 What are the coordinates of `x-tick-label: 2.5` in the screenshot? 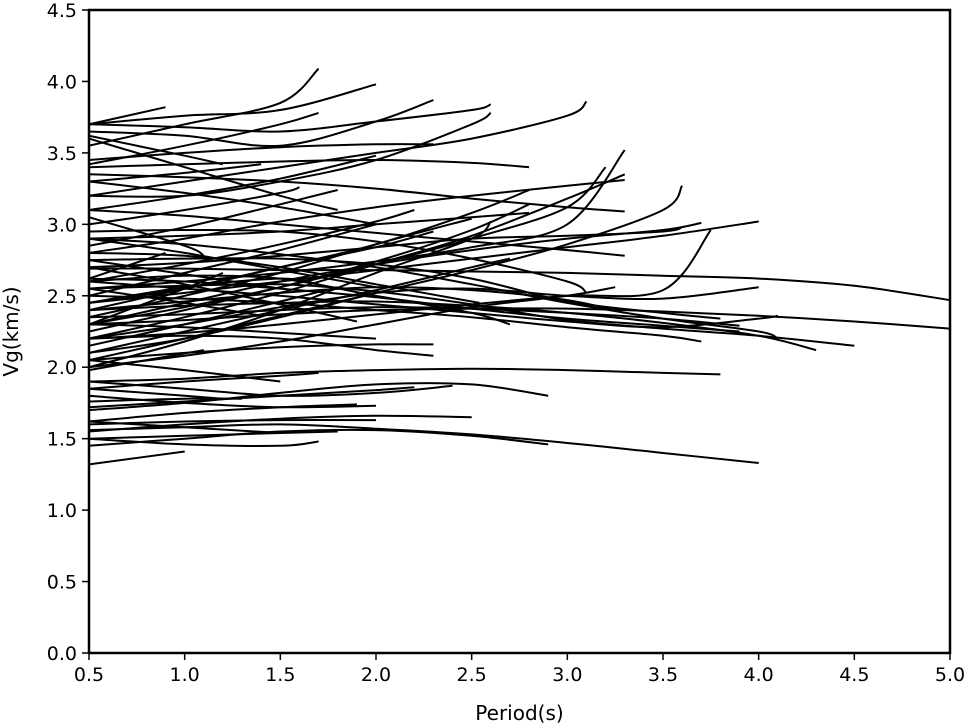 It's located at (472, 675).